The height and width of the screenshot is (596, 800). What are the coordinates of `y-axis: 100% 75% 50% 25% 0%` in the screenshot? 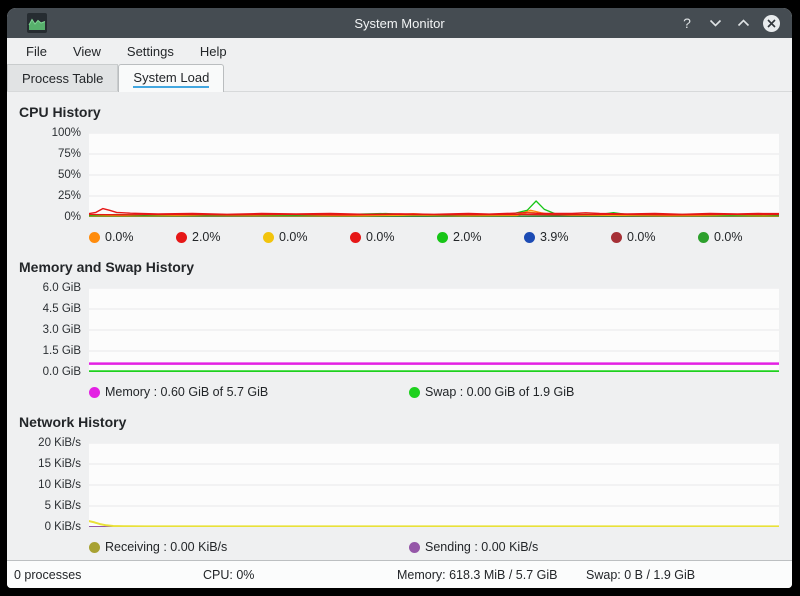 It's located at (48, 175).